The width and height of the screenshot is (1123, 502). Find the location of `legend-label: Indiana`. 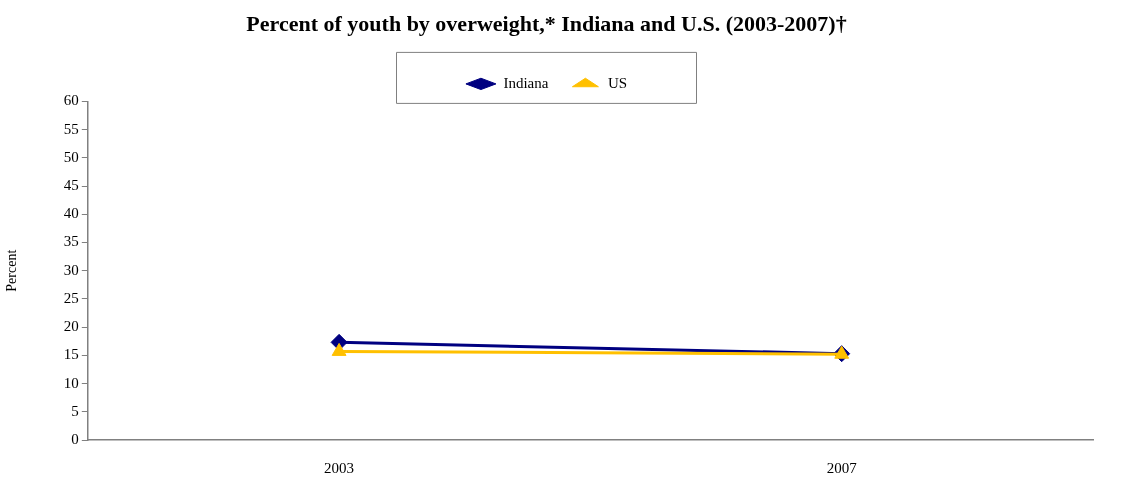

legend-label: Indiana is located at coordinates (526, 82).